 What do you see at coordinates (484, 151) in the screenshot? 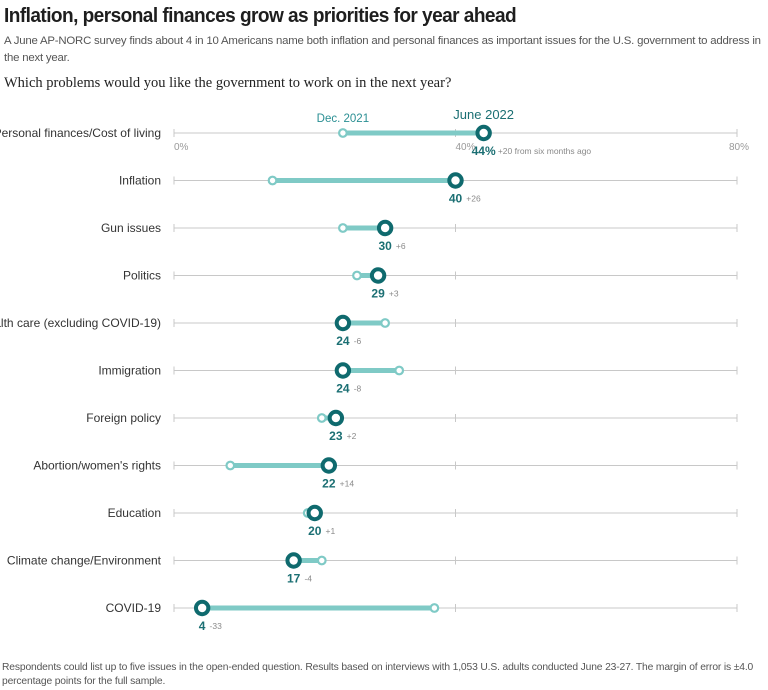
I see `value-label: 44%` at bounding box center [484, 151].